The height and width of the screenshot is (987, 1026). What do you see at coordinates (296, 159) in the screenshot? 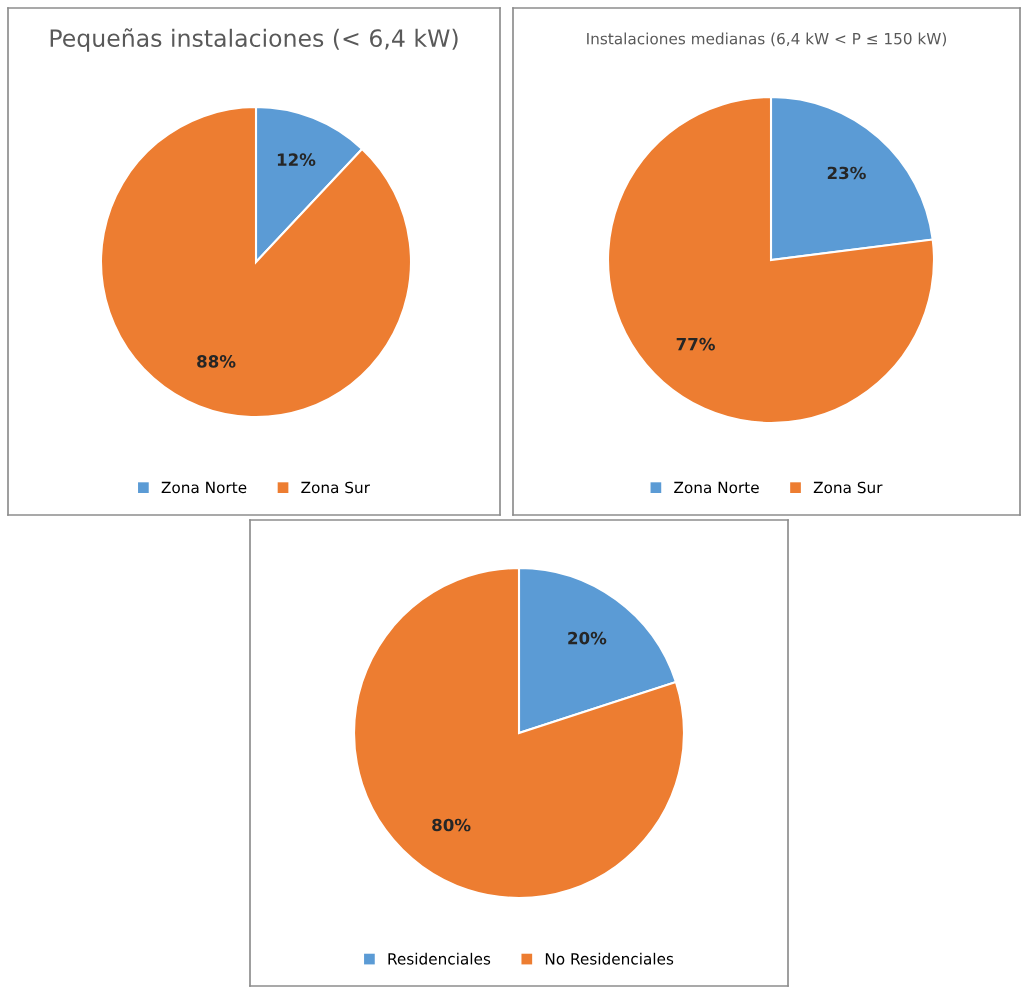
I see `data-label: 12%` at bounding box center [296, 159].